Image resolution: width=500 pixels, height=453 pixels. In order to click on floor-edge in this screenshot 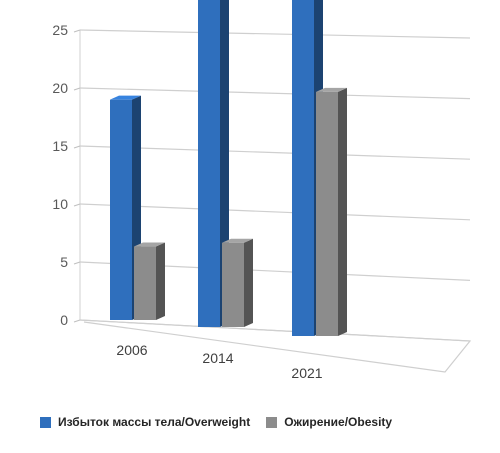, I will do `click(275, 346)`.